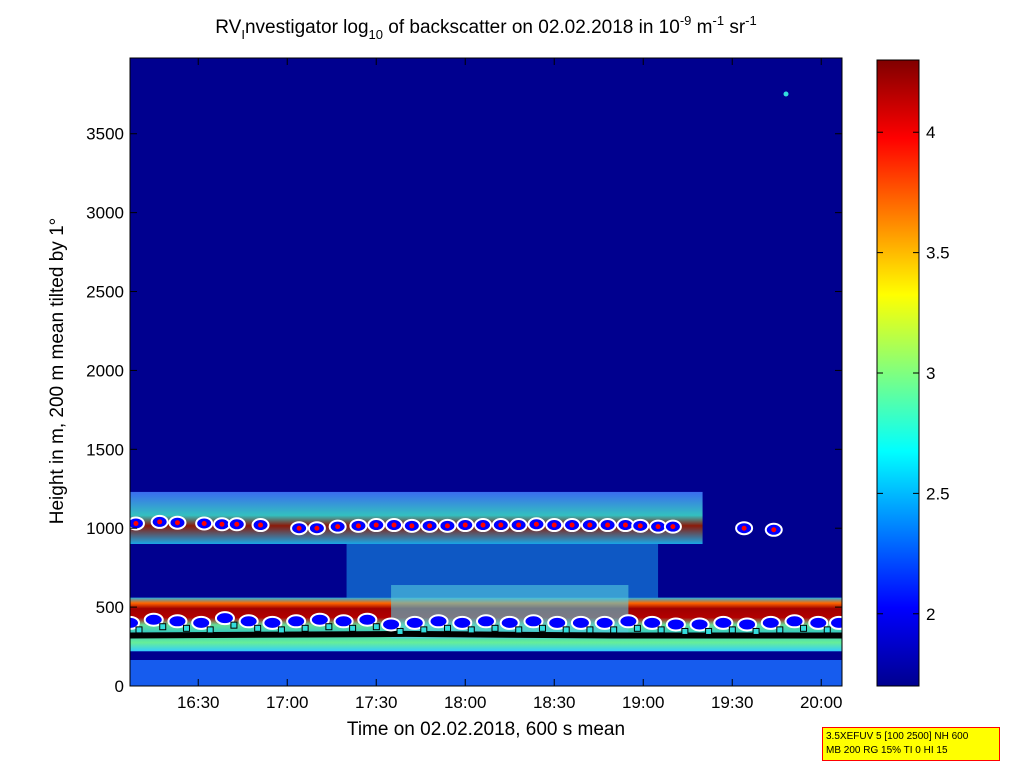 The image size is (1023, 767). I want to click on x-tick-label-7: 20:00, so click(821, 702).